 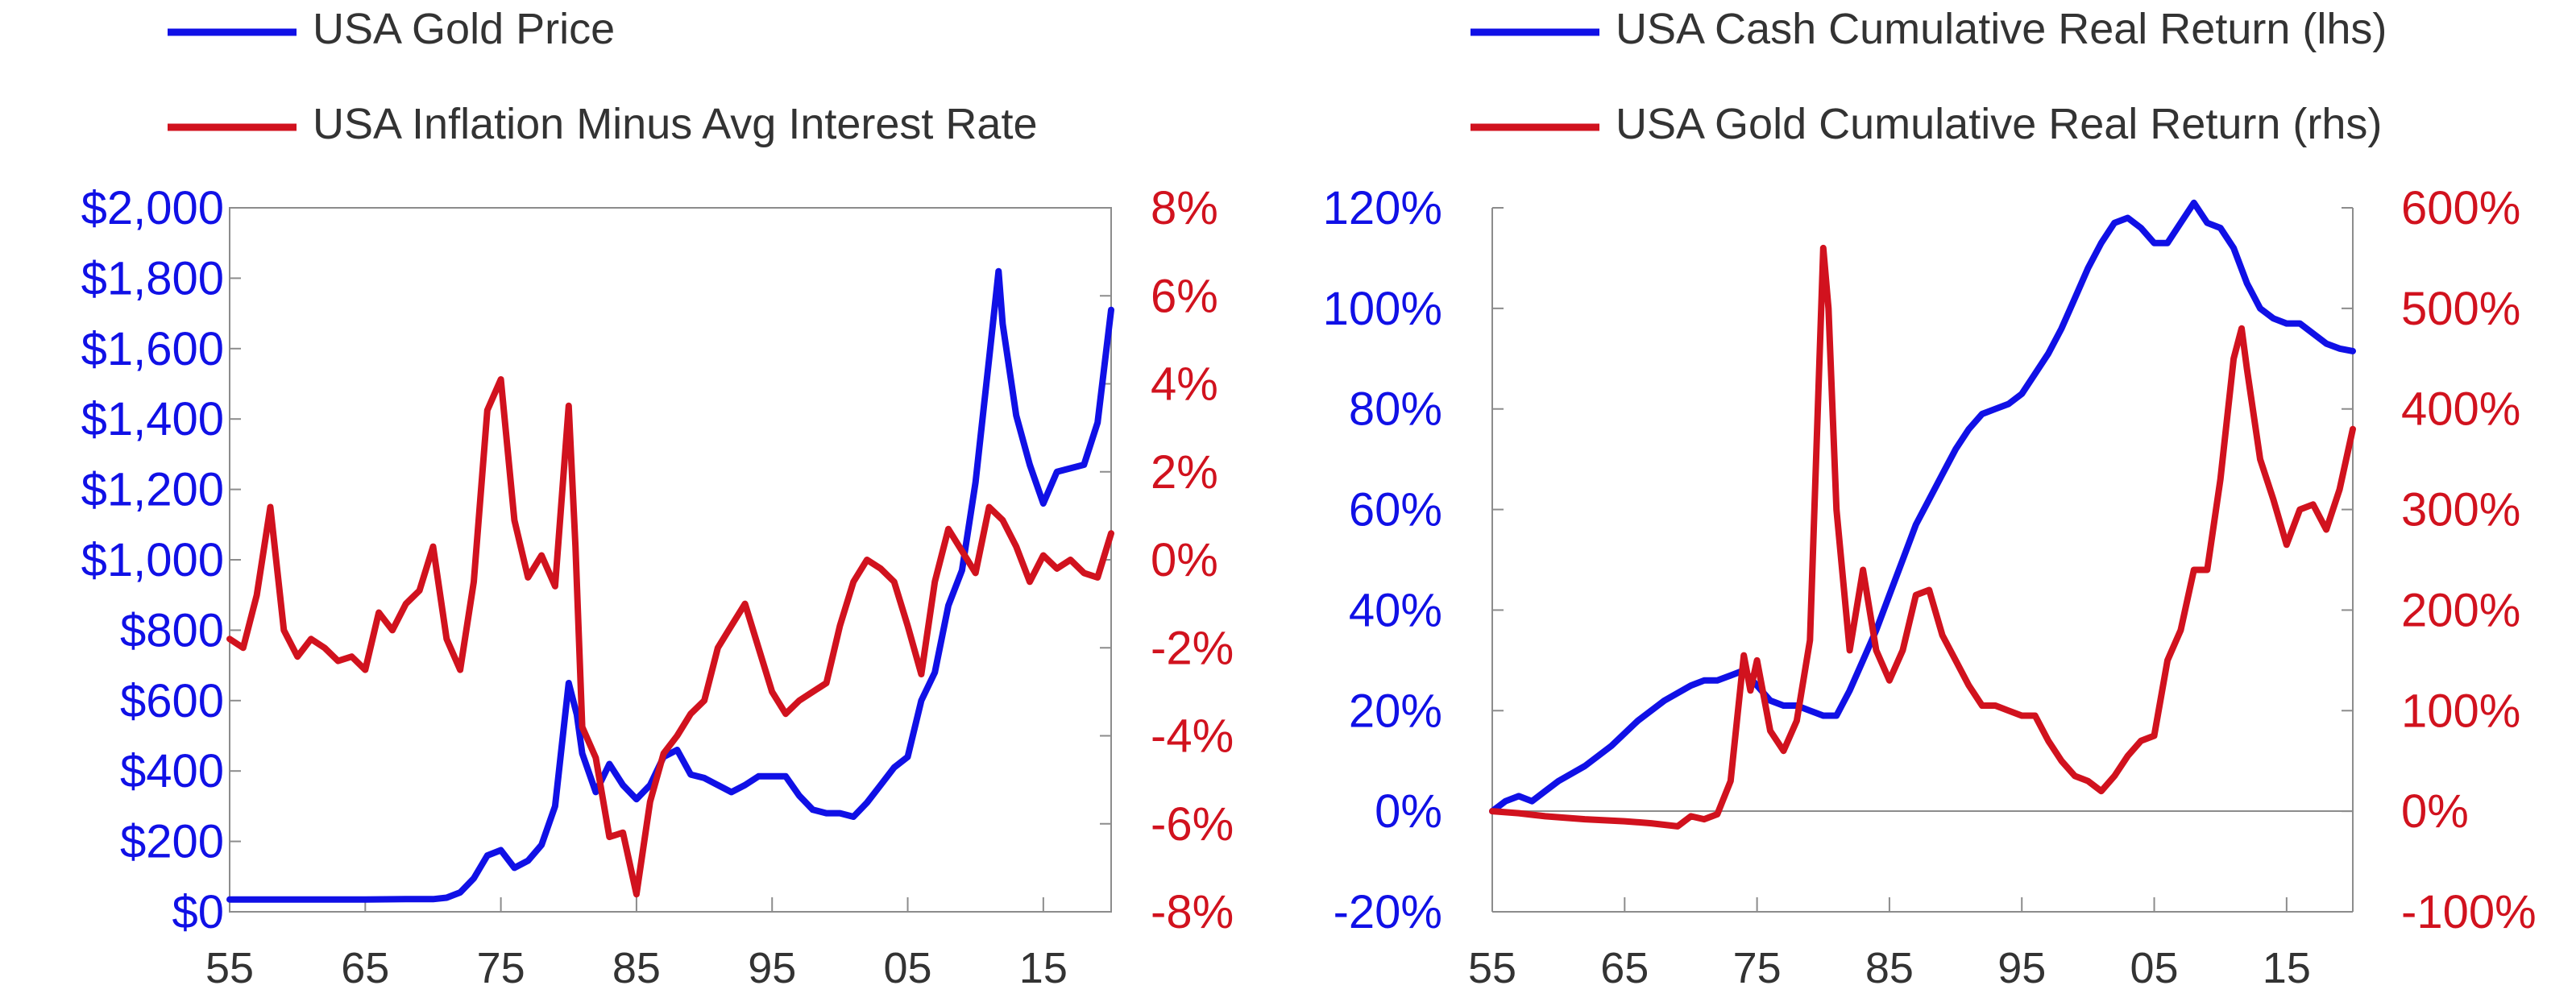 What do you see at coordinates (2287, 968) in the screenshot?
I see `chart-2-x-tick-label: 15` at bounding box center [2287, 968].